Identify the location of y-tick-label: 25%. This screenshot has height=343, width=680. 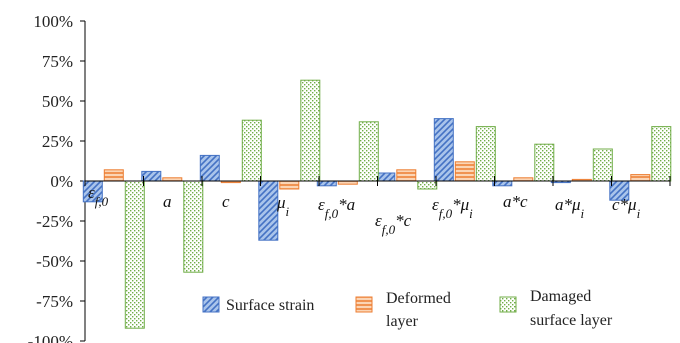
(57, 141).